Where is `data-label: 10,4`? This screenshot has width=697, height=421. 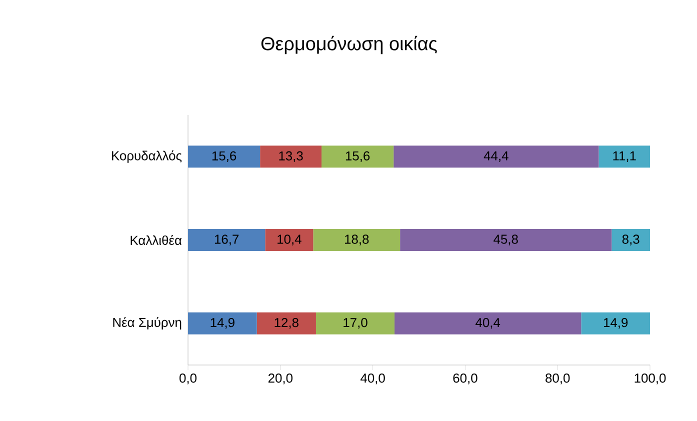 data-label: 10,4 is located at coordinates (290, 240).